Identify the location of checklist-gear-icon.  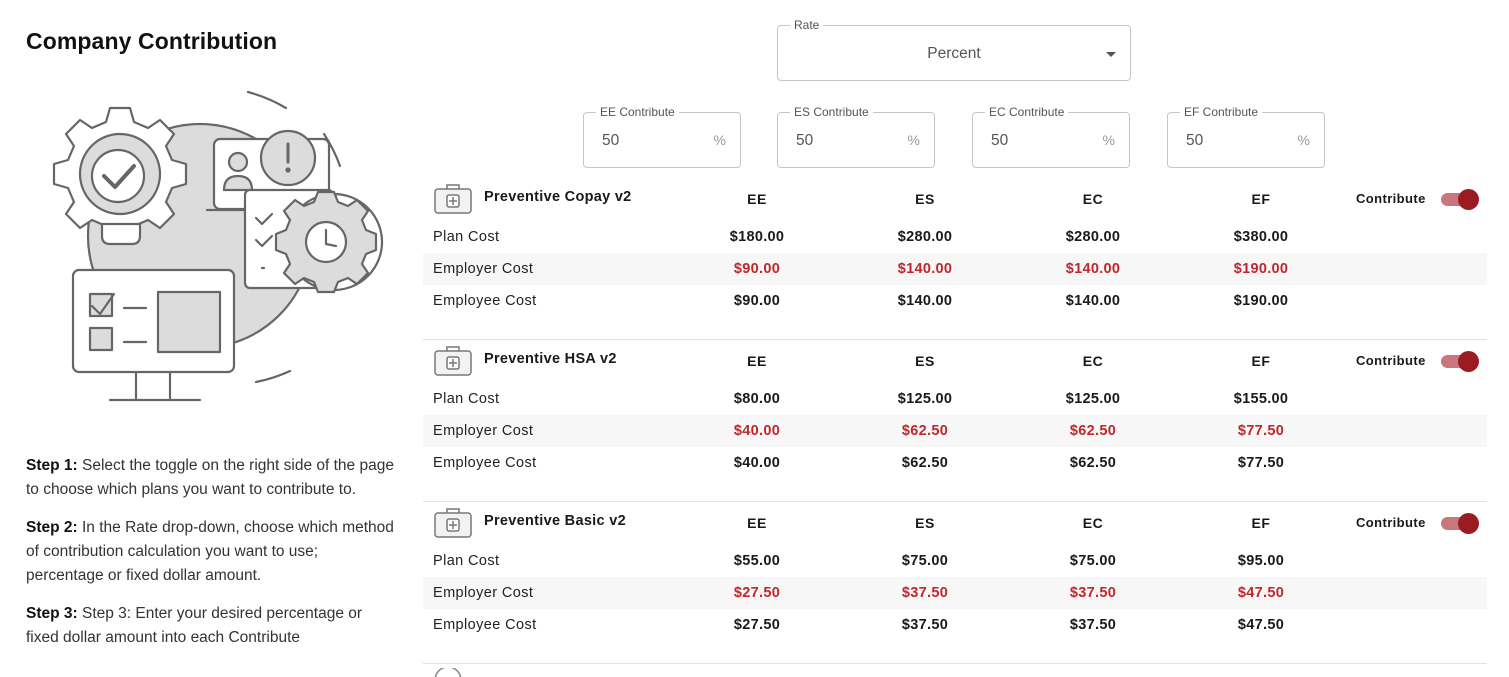
(313, 241).